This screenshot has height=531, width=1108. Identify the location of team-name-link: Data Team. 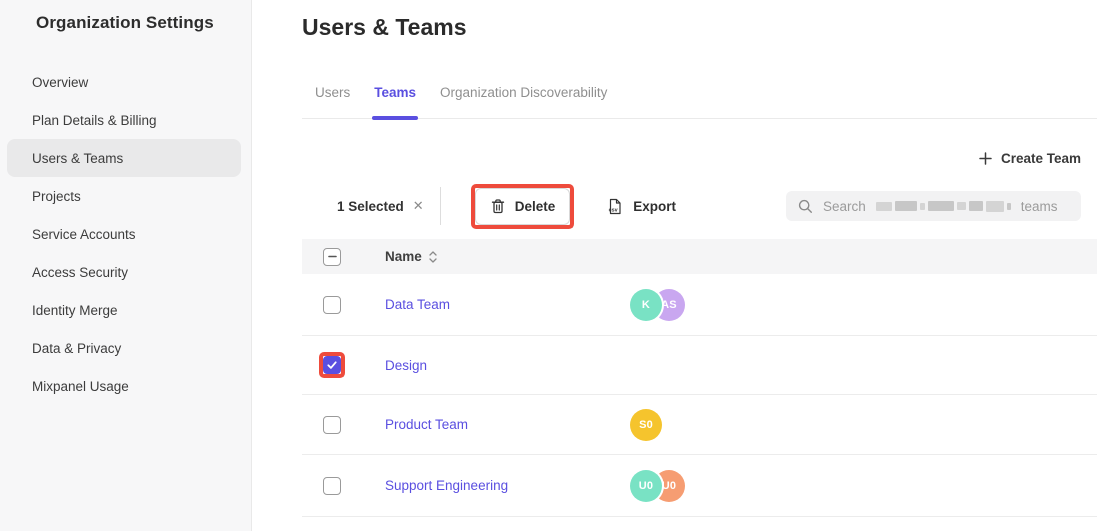
(418, 304).